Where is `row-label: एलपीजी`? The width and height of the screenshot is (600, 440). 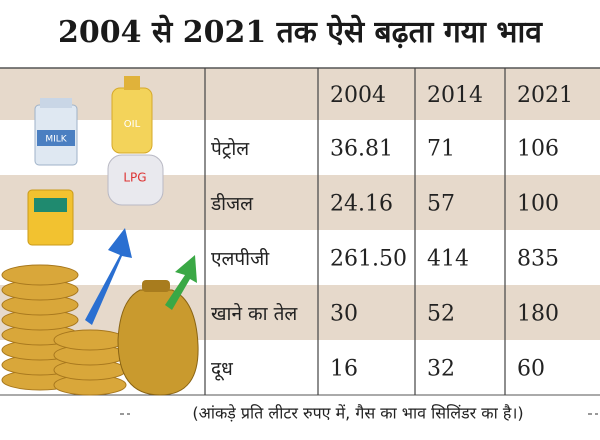
row-label: एलपीजी is located at coordinates (240, 258).